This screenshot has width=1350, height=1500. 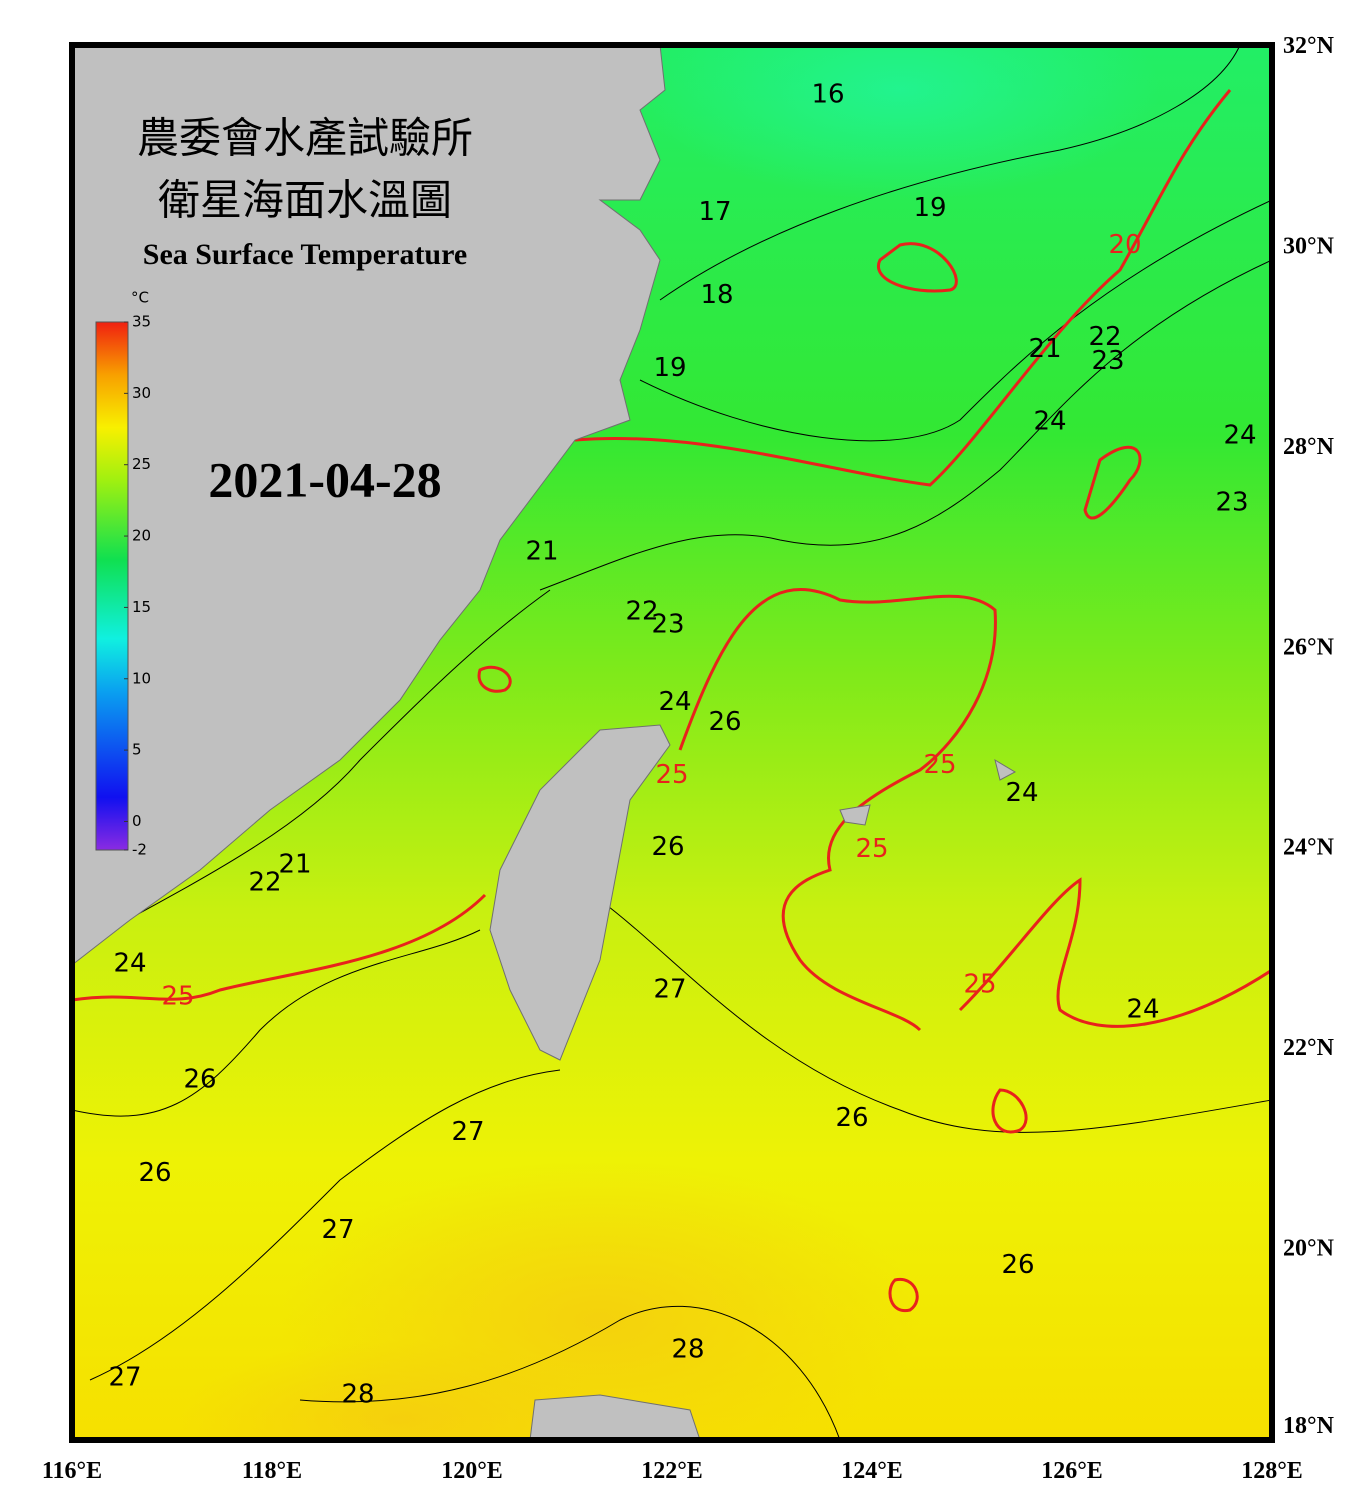 I want to click on lat-tick-label: 30°N, so click(x=1309, y=246).